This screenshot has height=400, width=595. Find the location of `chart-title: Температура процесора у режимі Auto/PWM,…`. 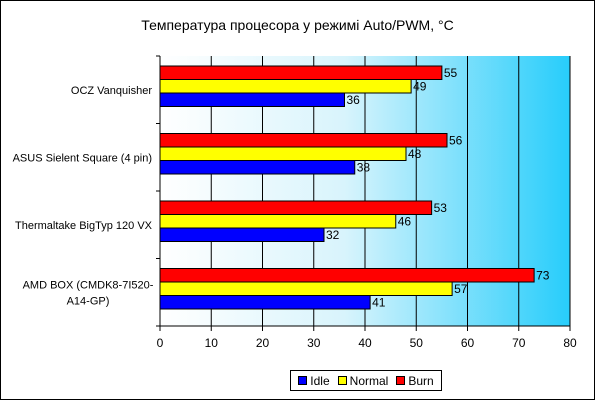

chart-title: Температура процесора у режимі Auto/PWM,… is located at coordinates (297, 25).